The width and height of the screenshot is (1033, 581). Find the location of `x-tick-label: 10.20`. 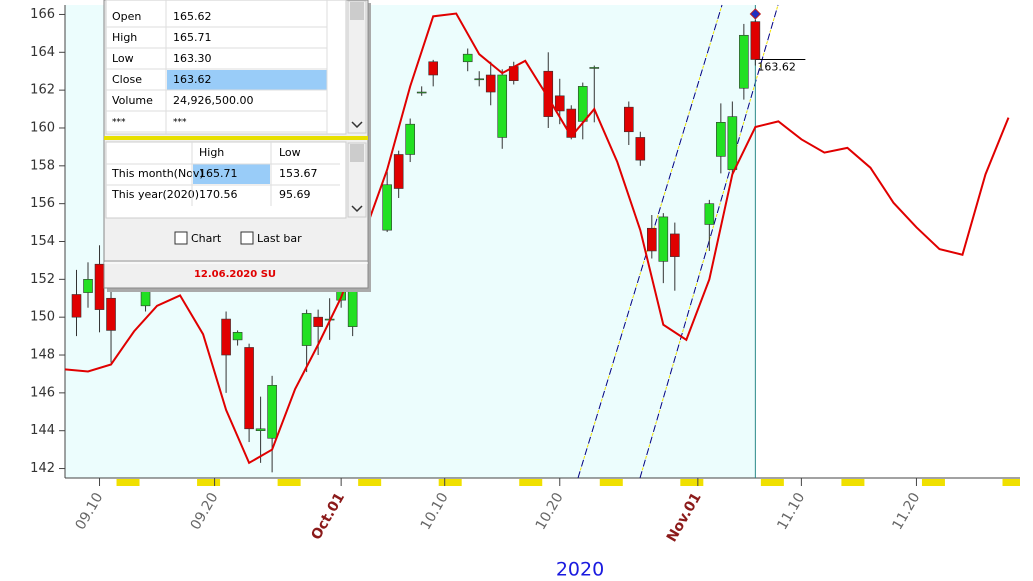

x-tick-label: 10.20 is located at coordinates (550, 511).